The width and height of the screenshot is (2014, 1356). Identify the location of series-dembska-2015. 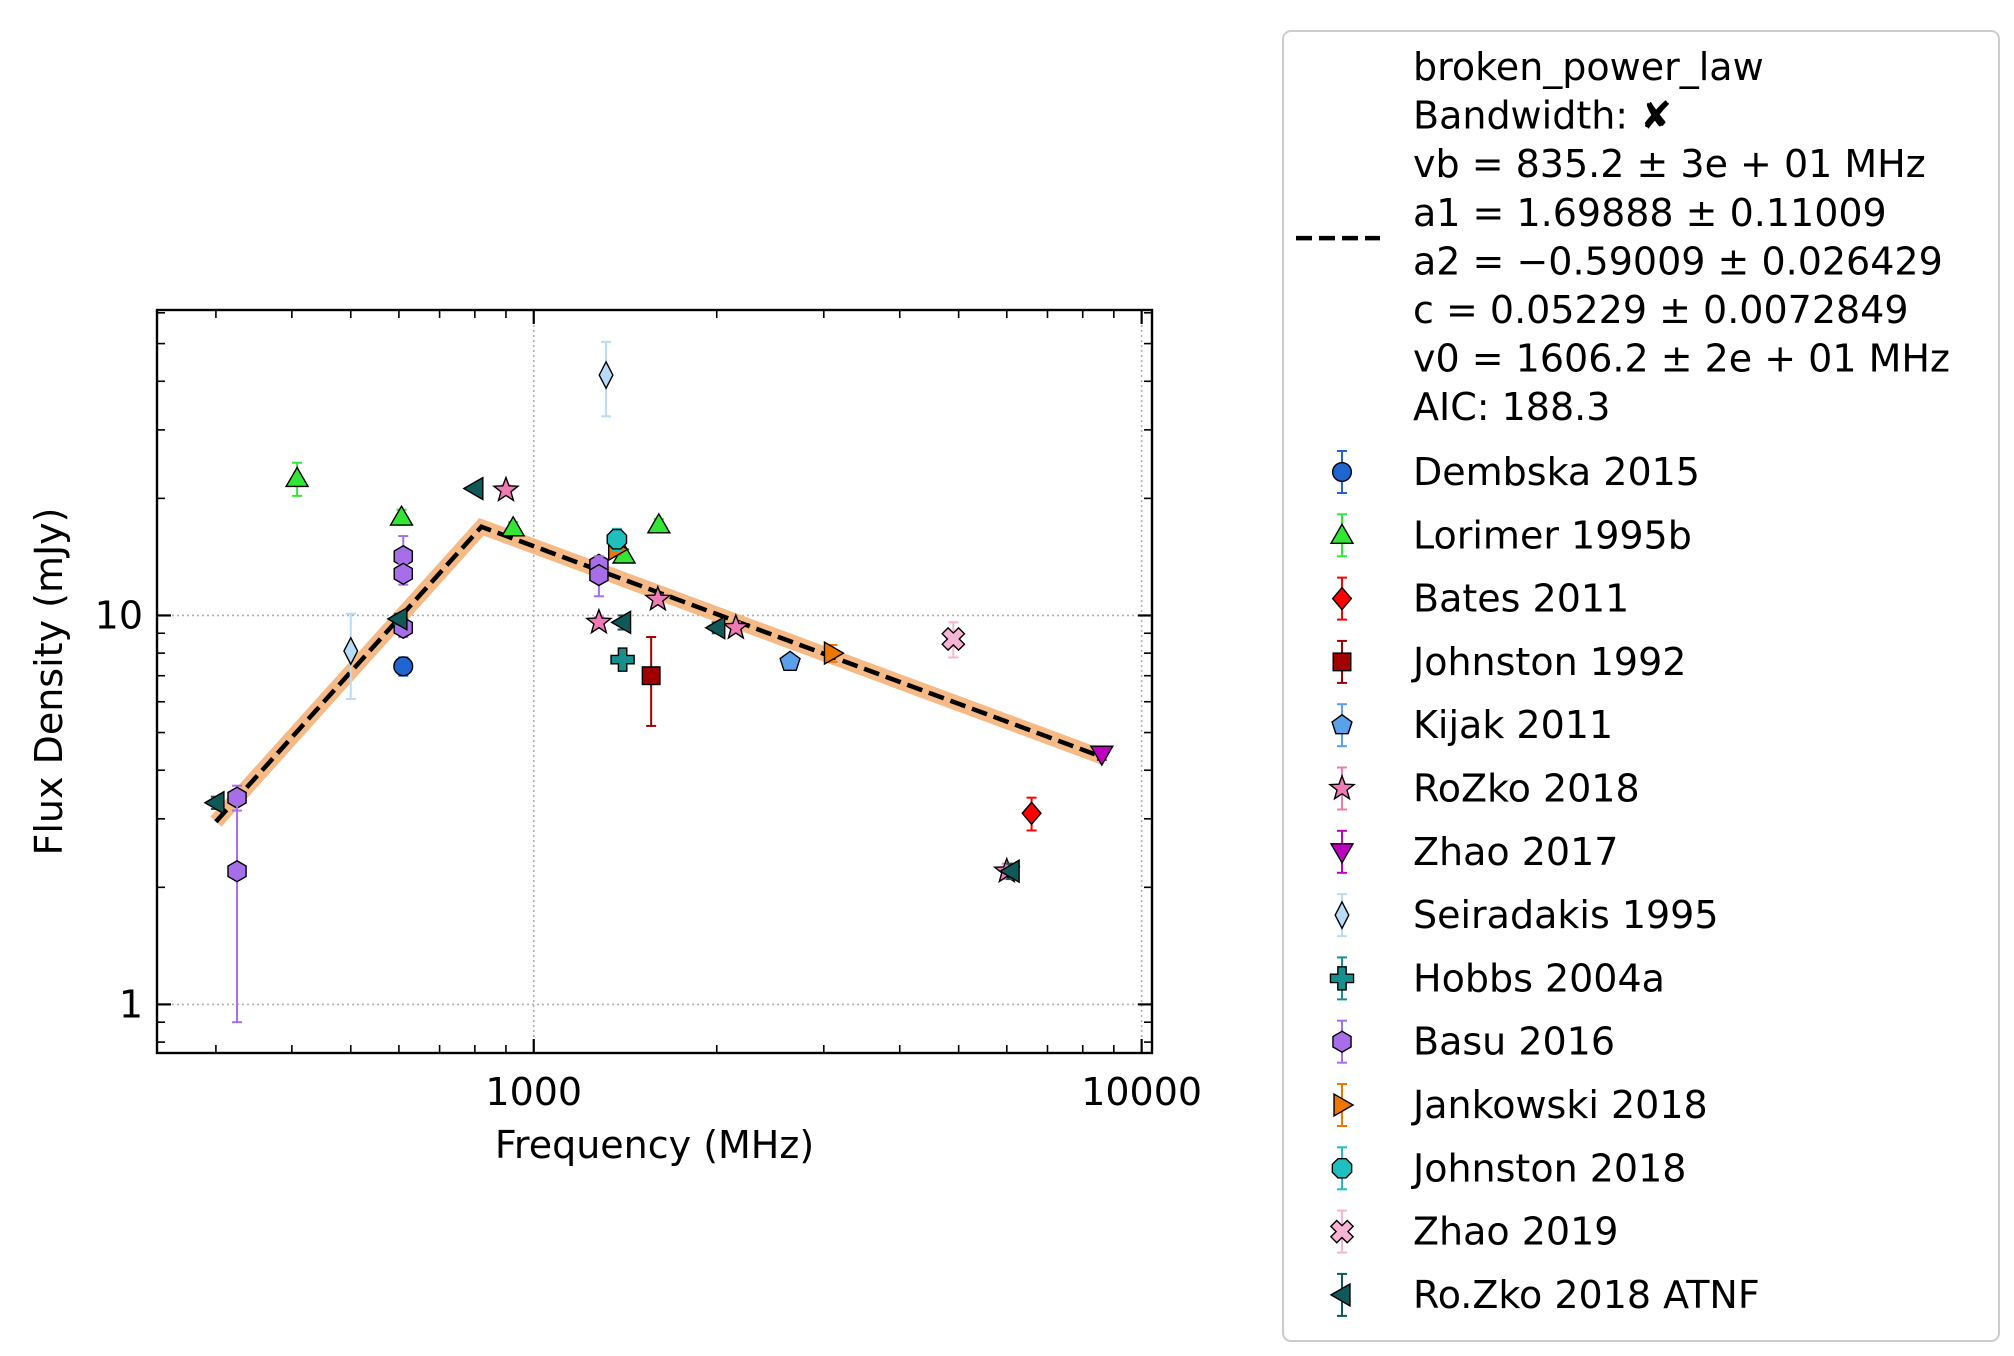
(403, 666).